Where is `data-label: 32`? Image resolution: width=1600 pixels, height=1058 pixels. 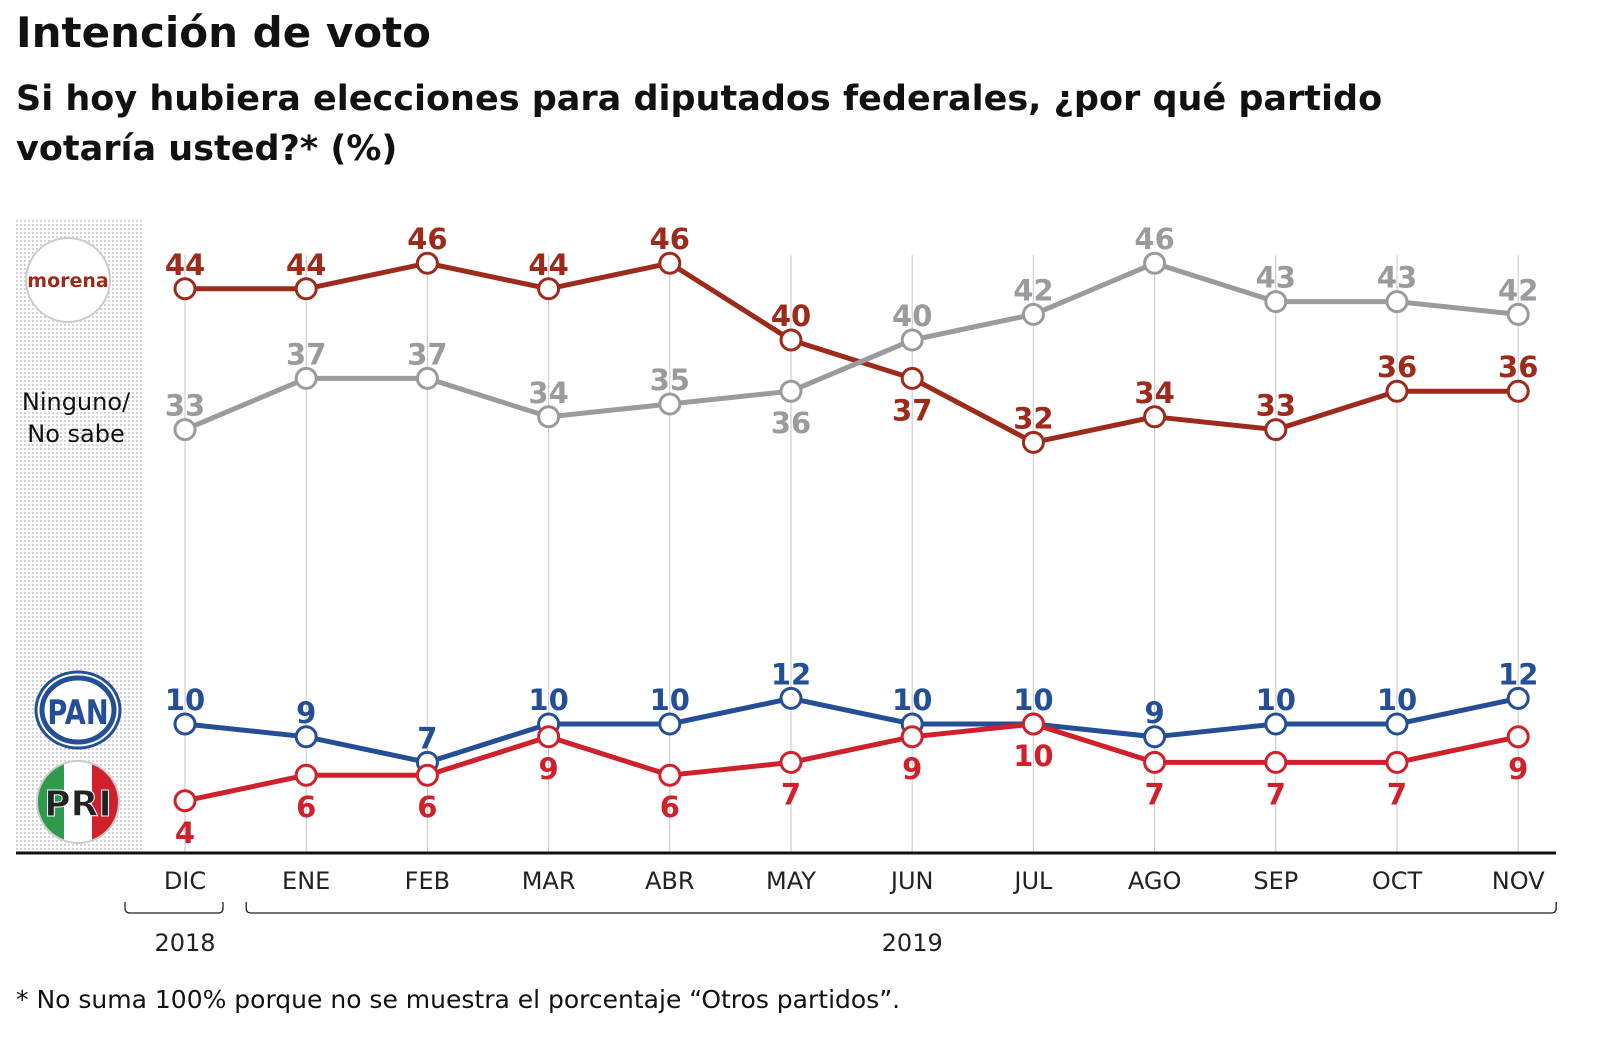 data-label: 32 is located at coordinates (1033, 418).